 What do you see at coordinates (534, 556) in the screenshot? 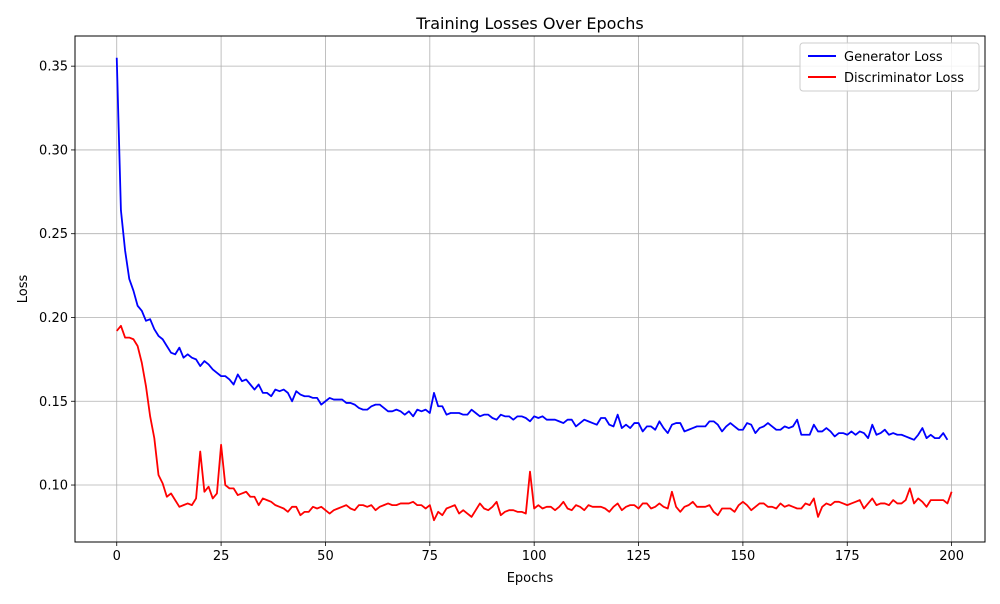
I see `x-tick-label: 100` at bounding box center [534, 556].